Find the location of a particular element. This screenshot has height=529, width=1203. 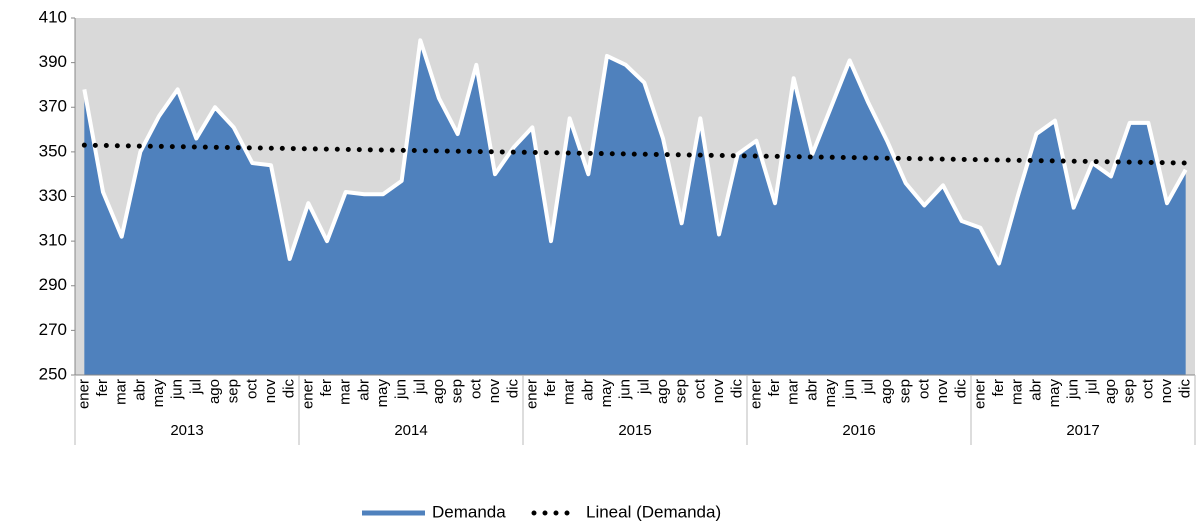

y-tick-label: 330 is located at coordinates (53, 195).